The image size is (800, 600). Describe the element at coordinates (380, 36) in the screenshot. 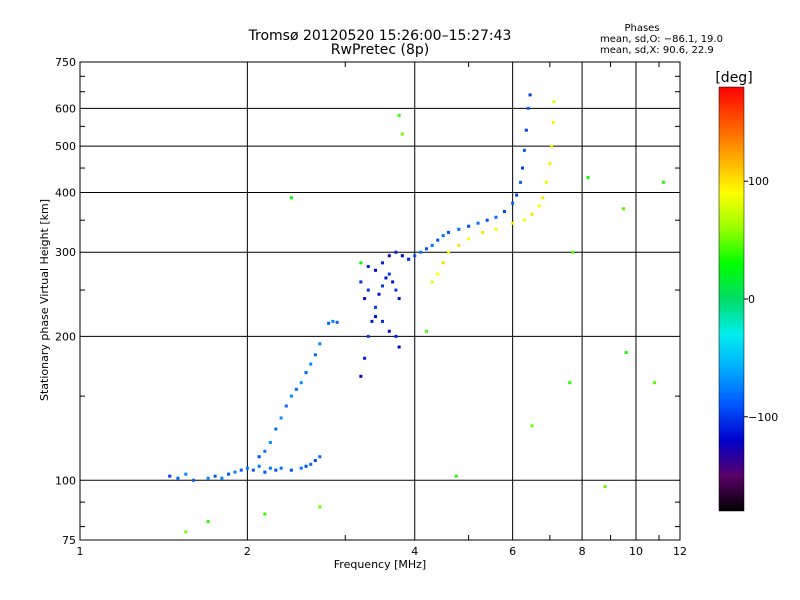

I see `chart-title: Tromsø 20120520 15:26:00–15:27:43` at that location.